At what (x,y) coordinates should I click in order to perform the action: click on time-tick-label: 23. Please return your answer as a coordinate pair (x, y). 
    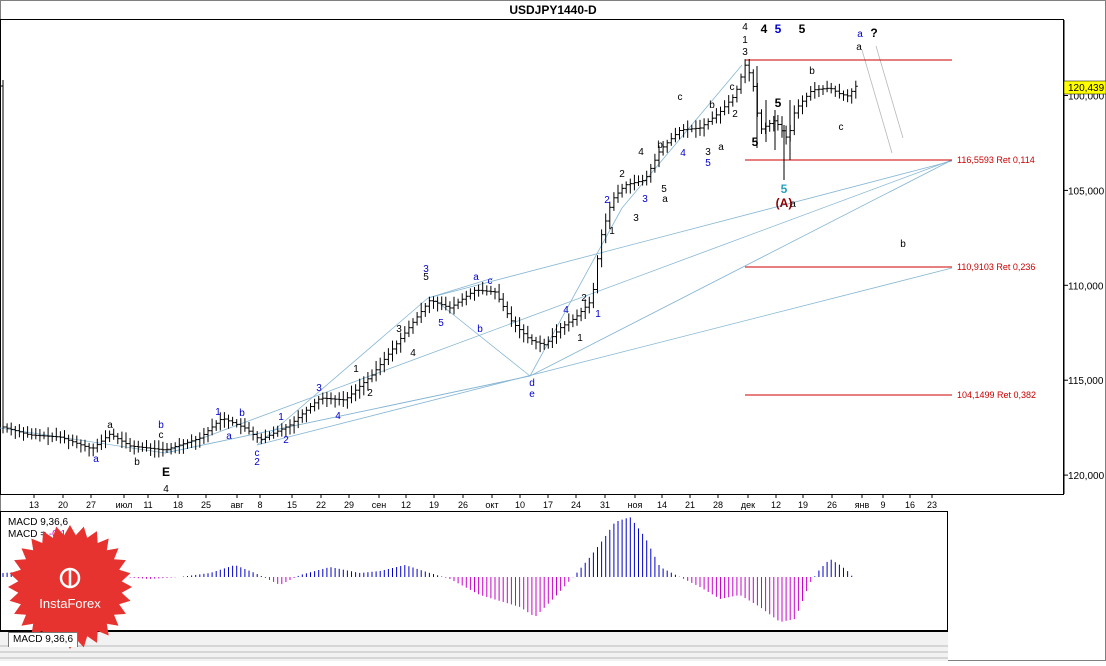
    Looking at the image, I should click on (932, 505).